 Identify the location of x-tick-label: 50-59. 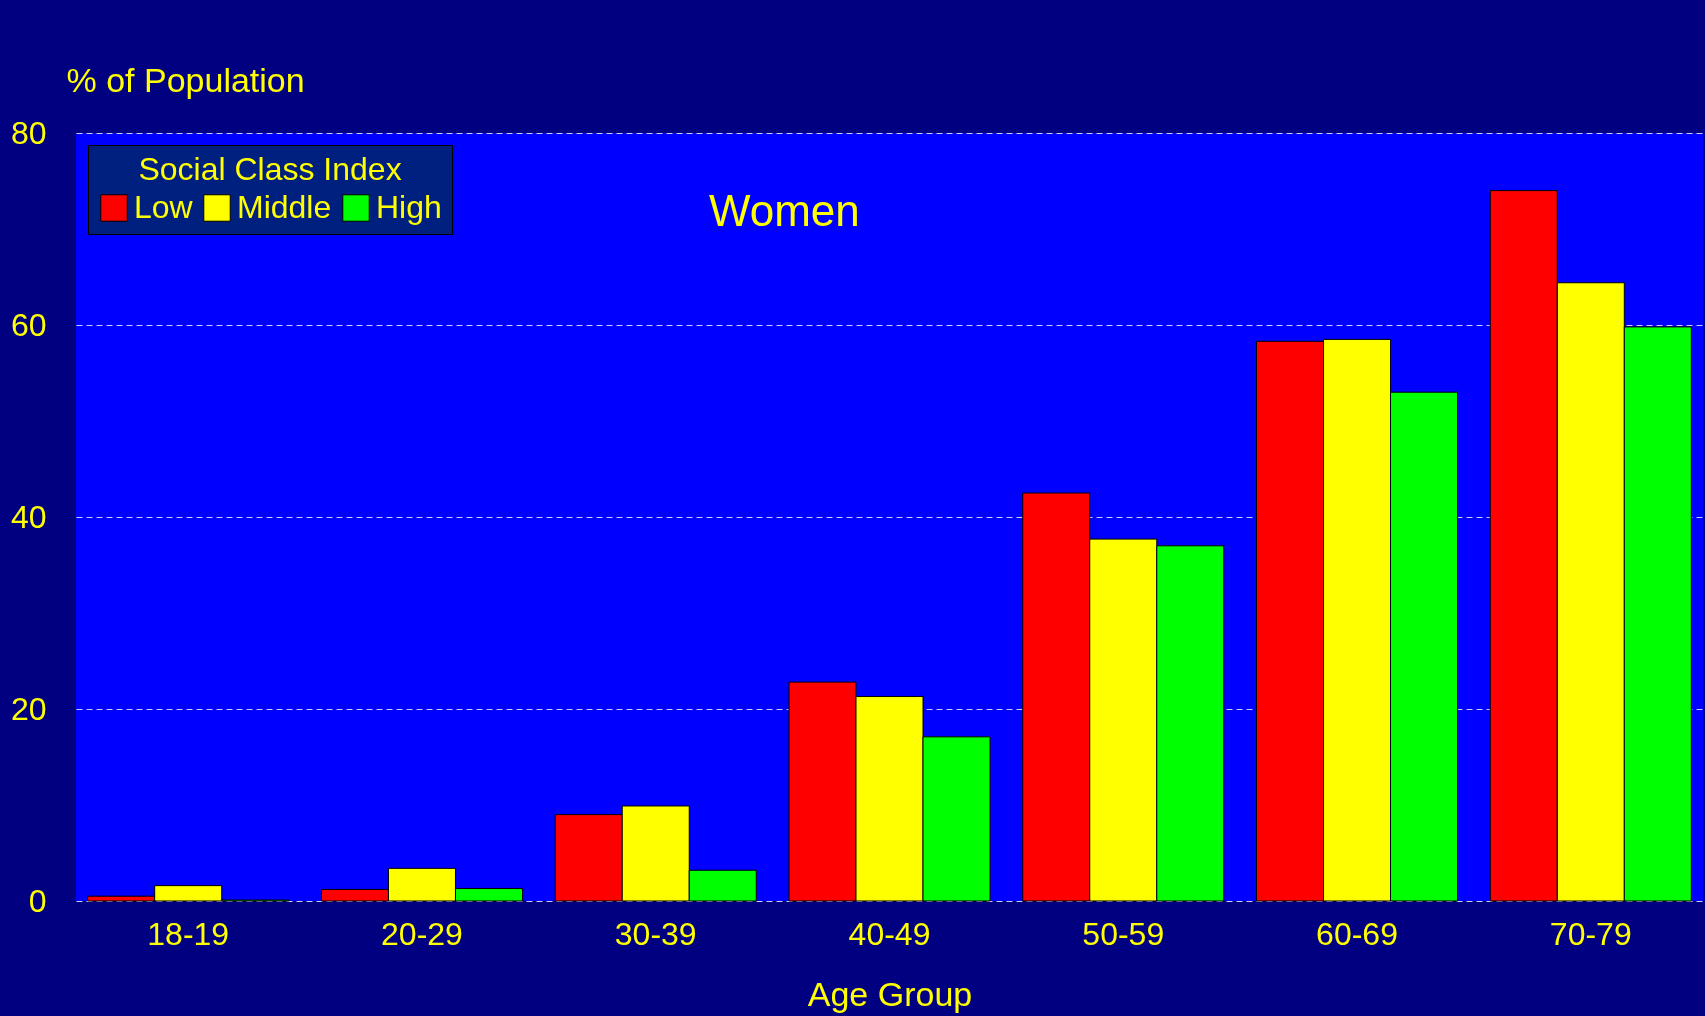
(1123, 933).